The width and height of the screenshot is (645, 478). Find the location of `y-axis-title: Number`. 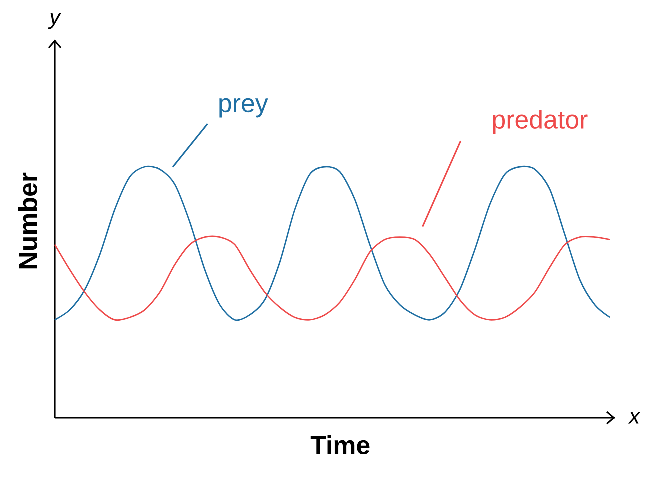

y-axis-title: Number is located at coordinates (28, 220).